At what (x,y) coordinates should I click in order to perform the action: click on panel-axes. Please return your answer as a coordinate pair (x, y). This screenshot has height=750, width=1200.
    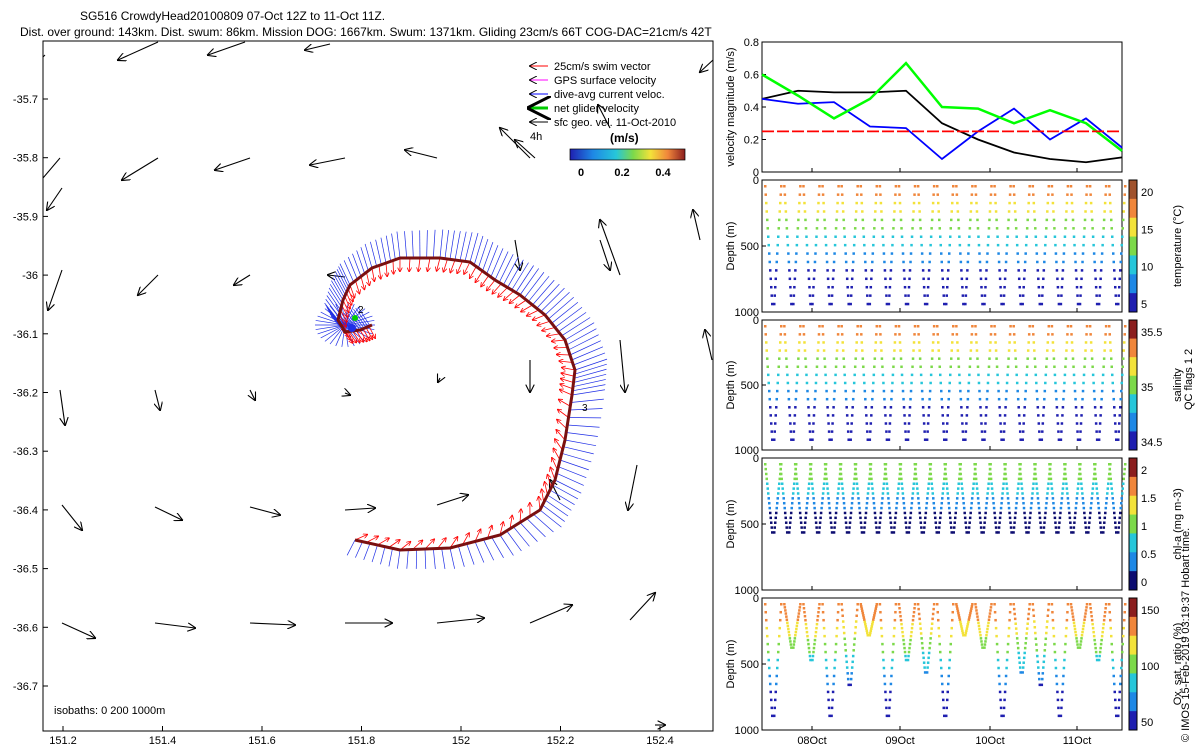
    Looking at the image, I should click on (942, 664).